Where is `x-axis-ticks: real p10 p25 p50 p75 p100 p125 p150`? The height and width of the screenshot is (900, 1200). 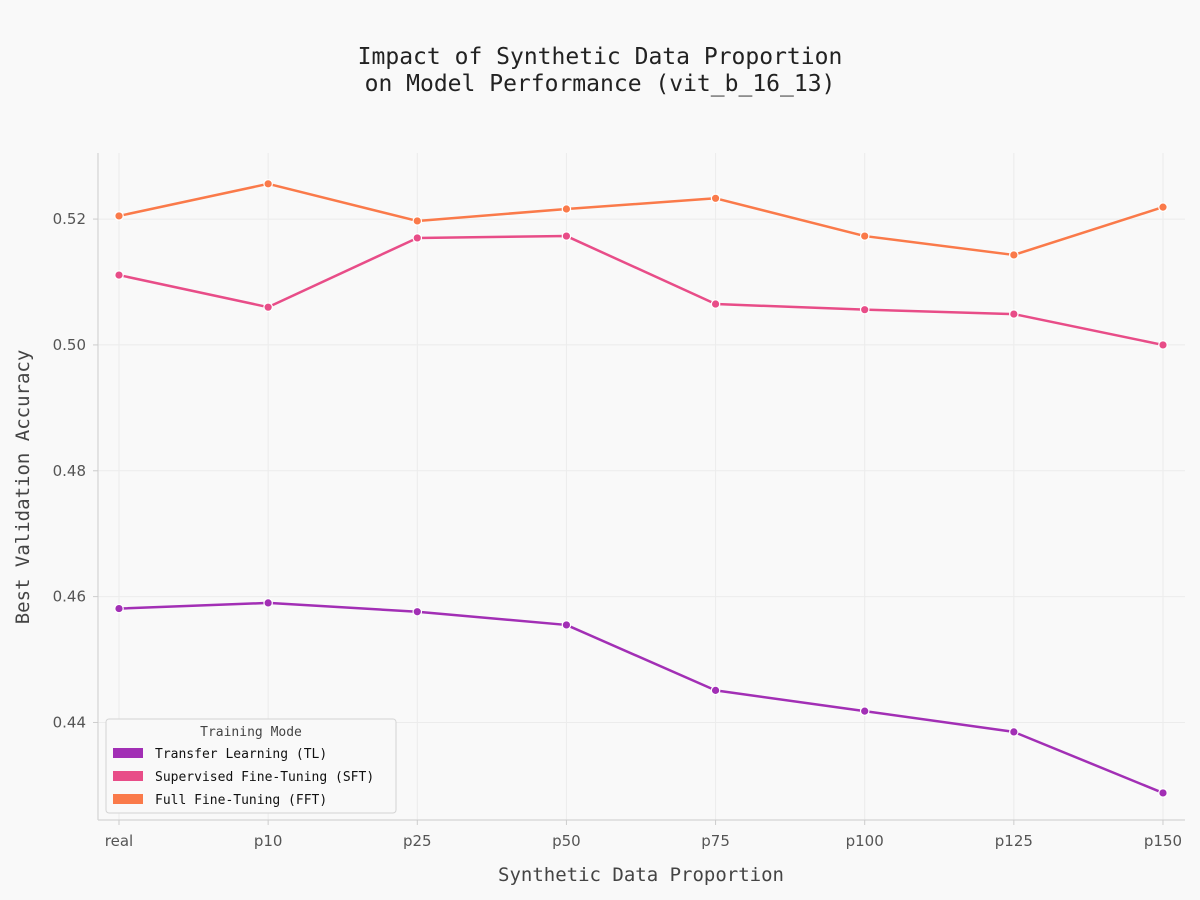 x-axis-ticks: real p10 p25 p50 p75 p100 p125 p150 is located at coordinates (643, 835).